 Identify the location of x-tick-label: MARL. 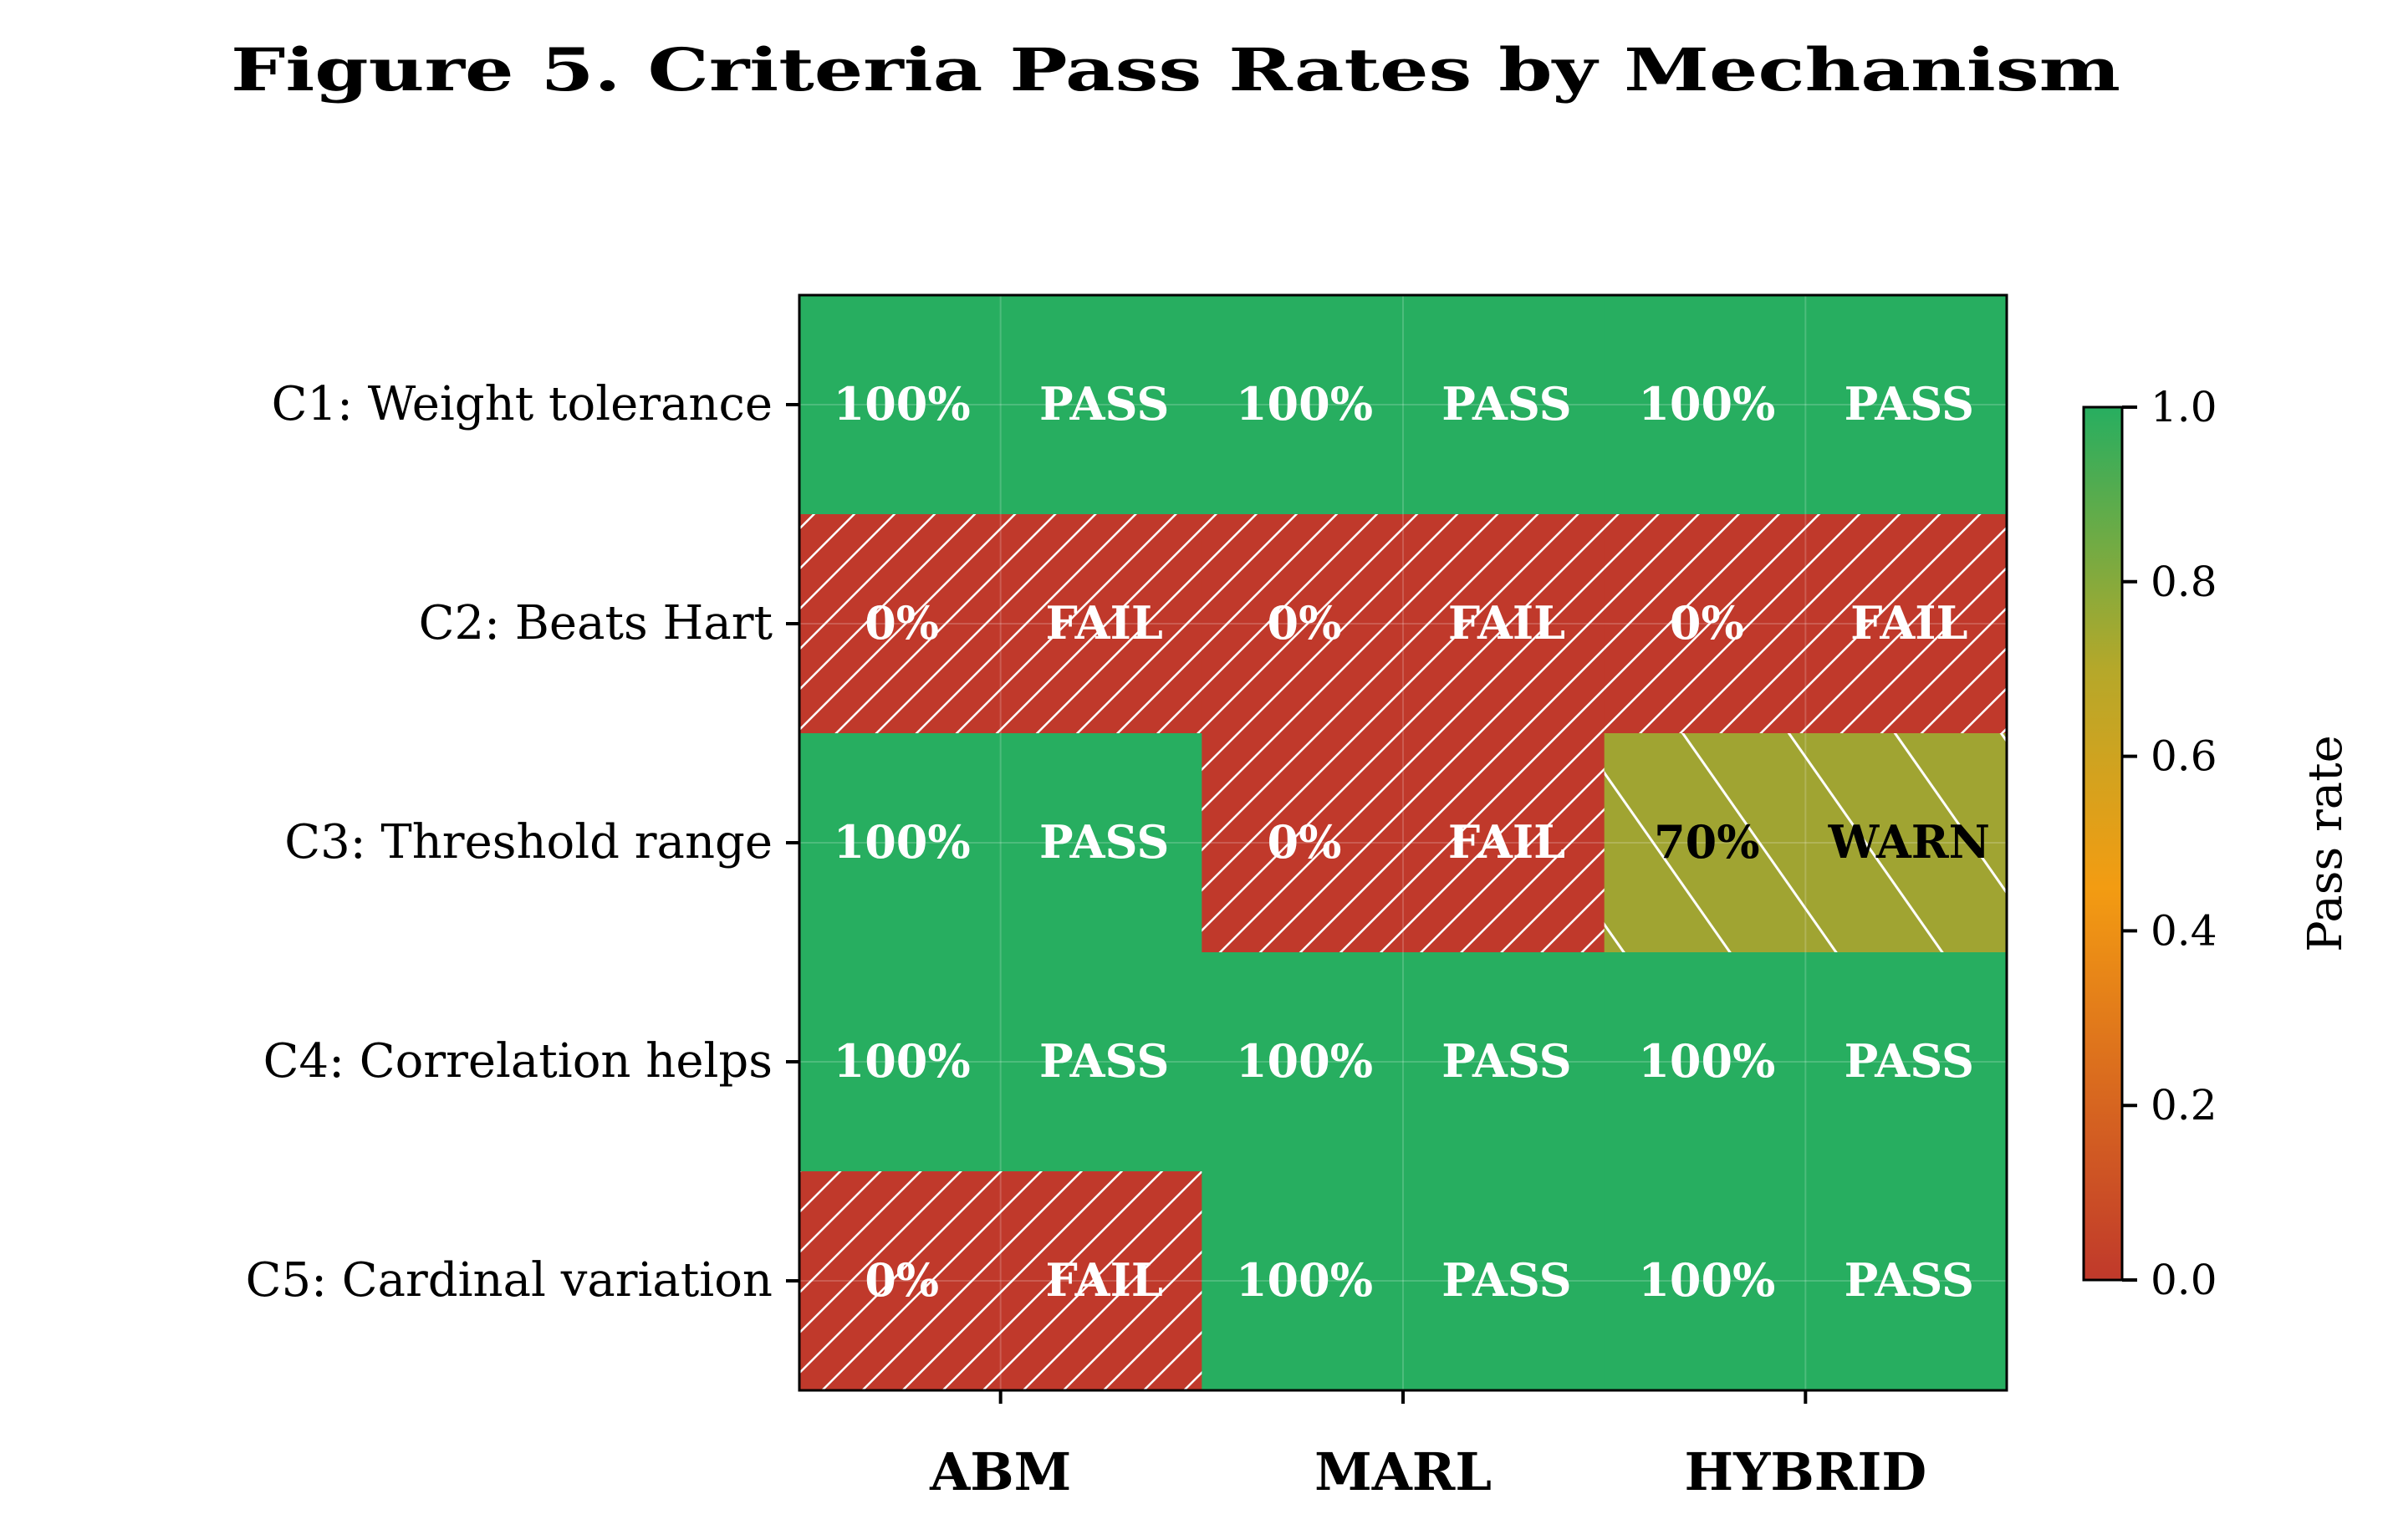
(1403, 1472).